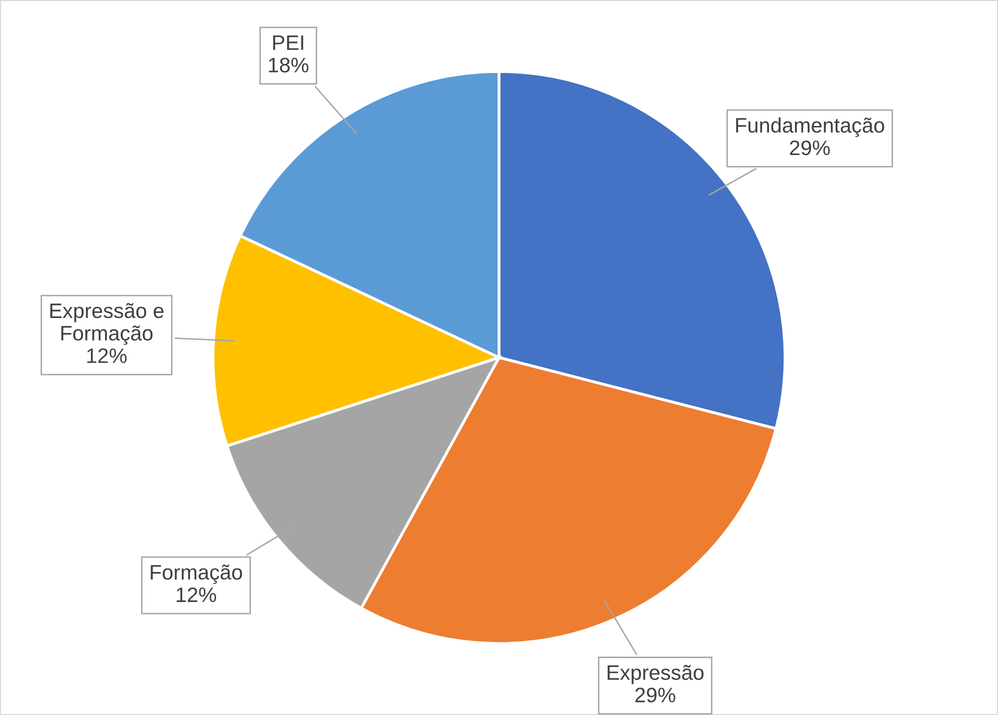 The height and width of the screenshot is (715, 998). What do you see at coordinates (107, 324) in the screenshot?
I see `slice-label: Expressão e Formação` at bounding box center [107, 324].